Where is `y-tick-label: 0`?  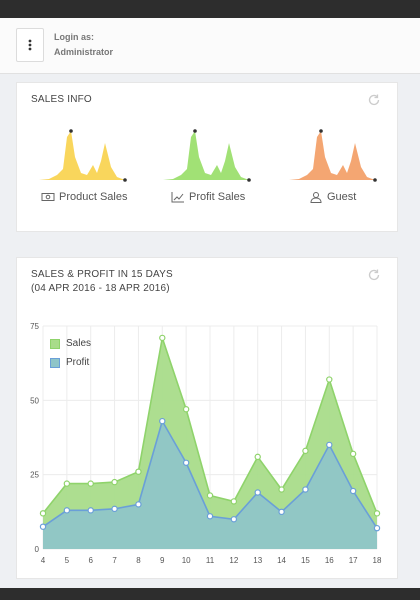
y-tick-label: 0 is located at coordinates (37, 549).